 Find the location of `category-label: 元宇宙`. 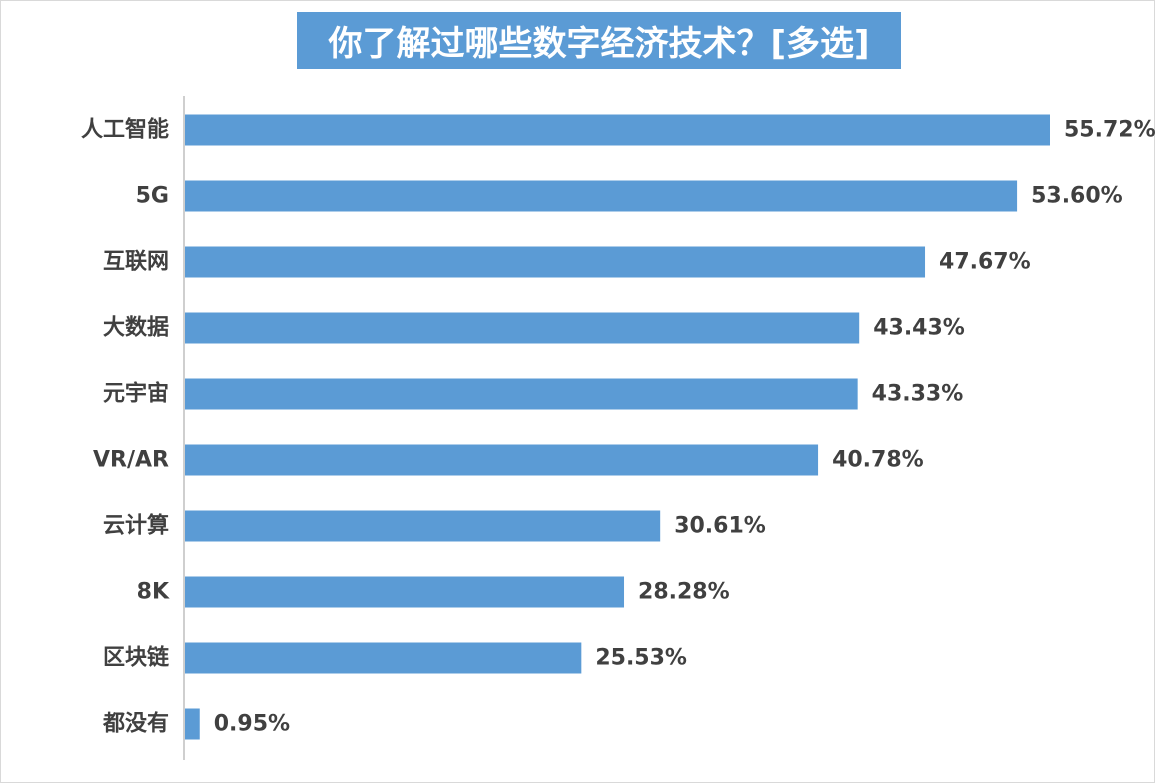

category-label: 元宇宙 is located at coordinates (136, 394).